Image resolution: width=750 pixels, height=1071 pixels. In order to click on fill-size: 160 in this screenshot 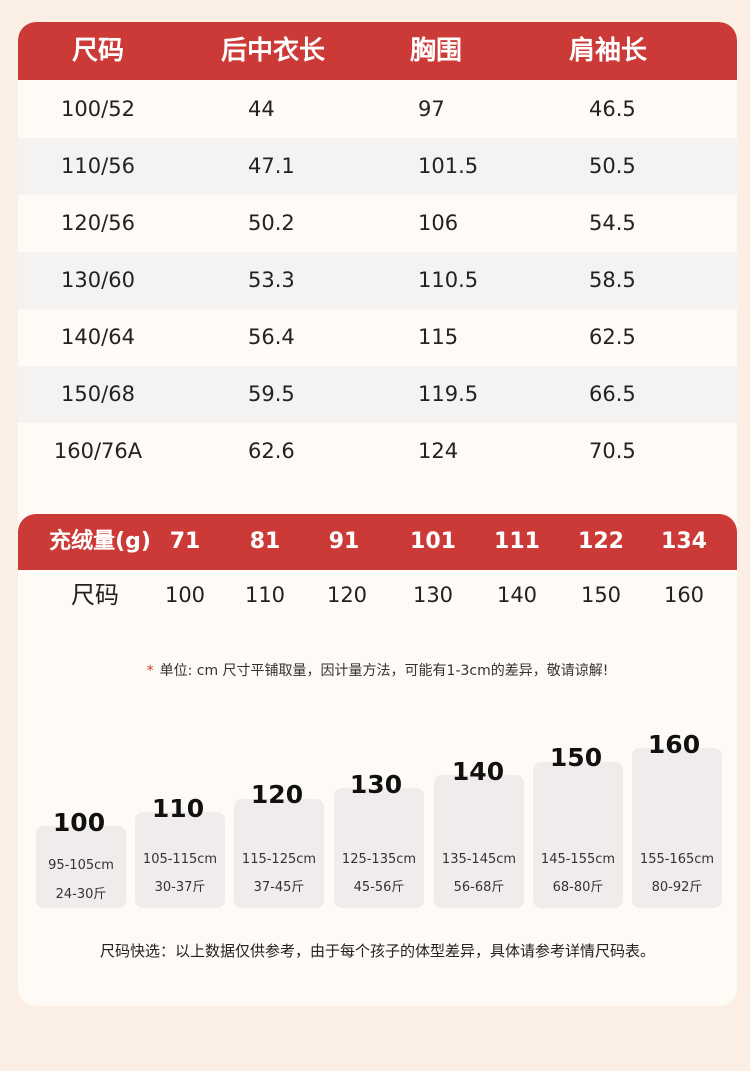, I will do `click(684, 595)`.